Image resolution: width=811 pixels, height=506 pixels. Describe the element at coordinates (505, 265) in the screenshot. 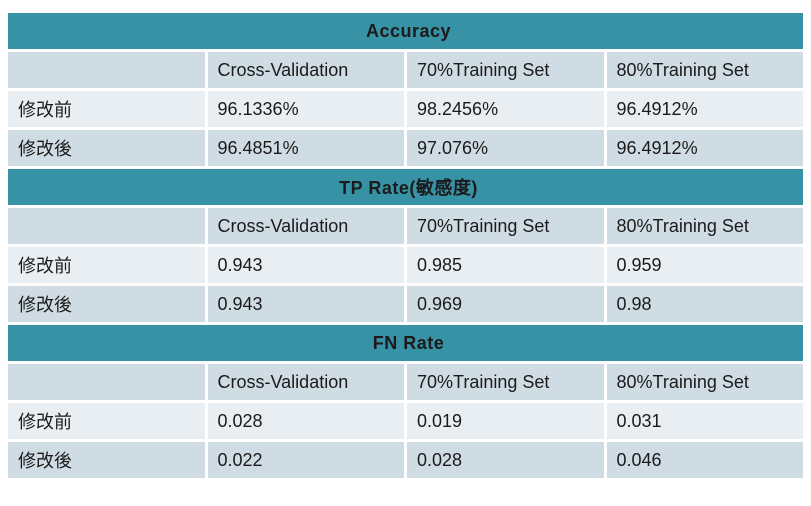

I see `value-cell: 0.985` at that location.